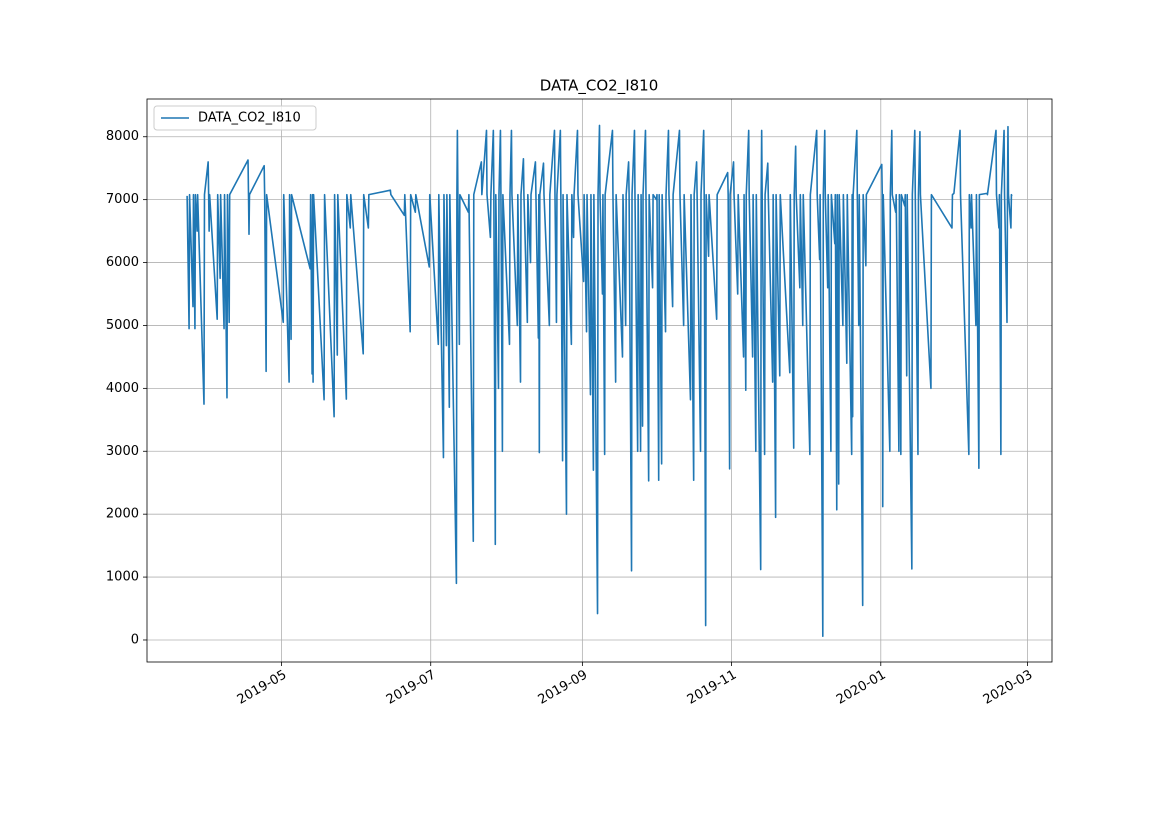 Image resolution: width=1169 pixels, height=831 pixels. What do you see at coordinates (712, 688) in the screenshot?
I see `x-tick-label: 2019-11` at bounding box center [712, 688].